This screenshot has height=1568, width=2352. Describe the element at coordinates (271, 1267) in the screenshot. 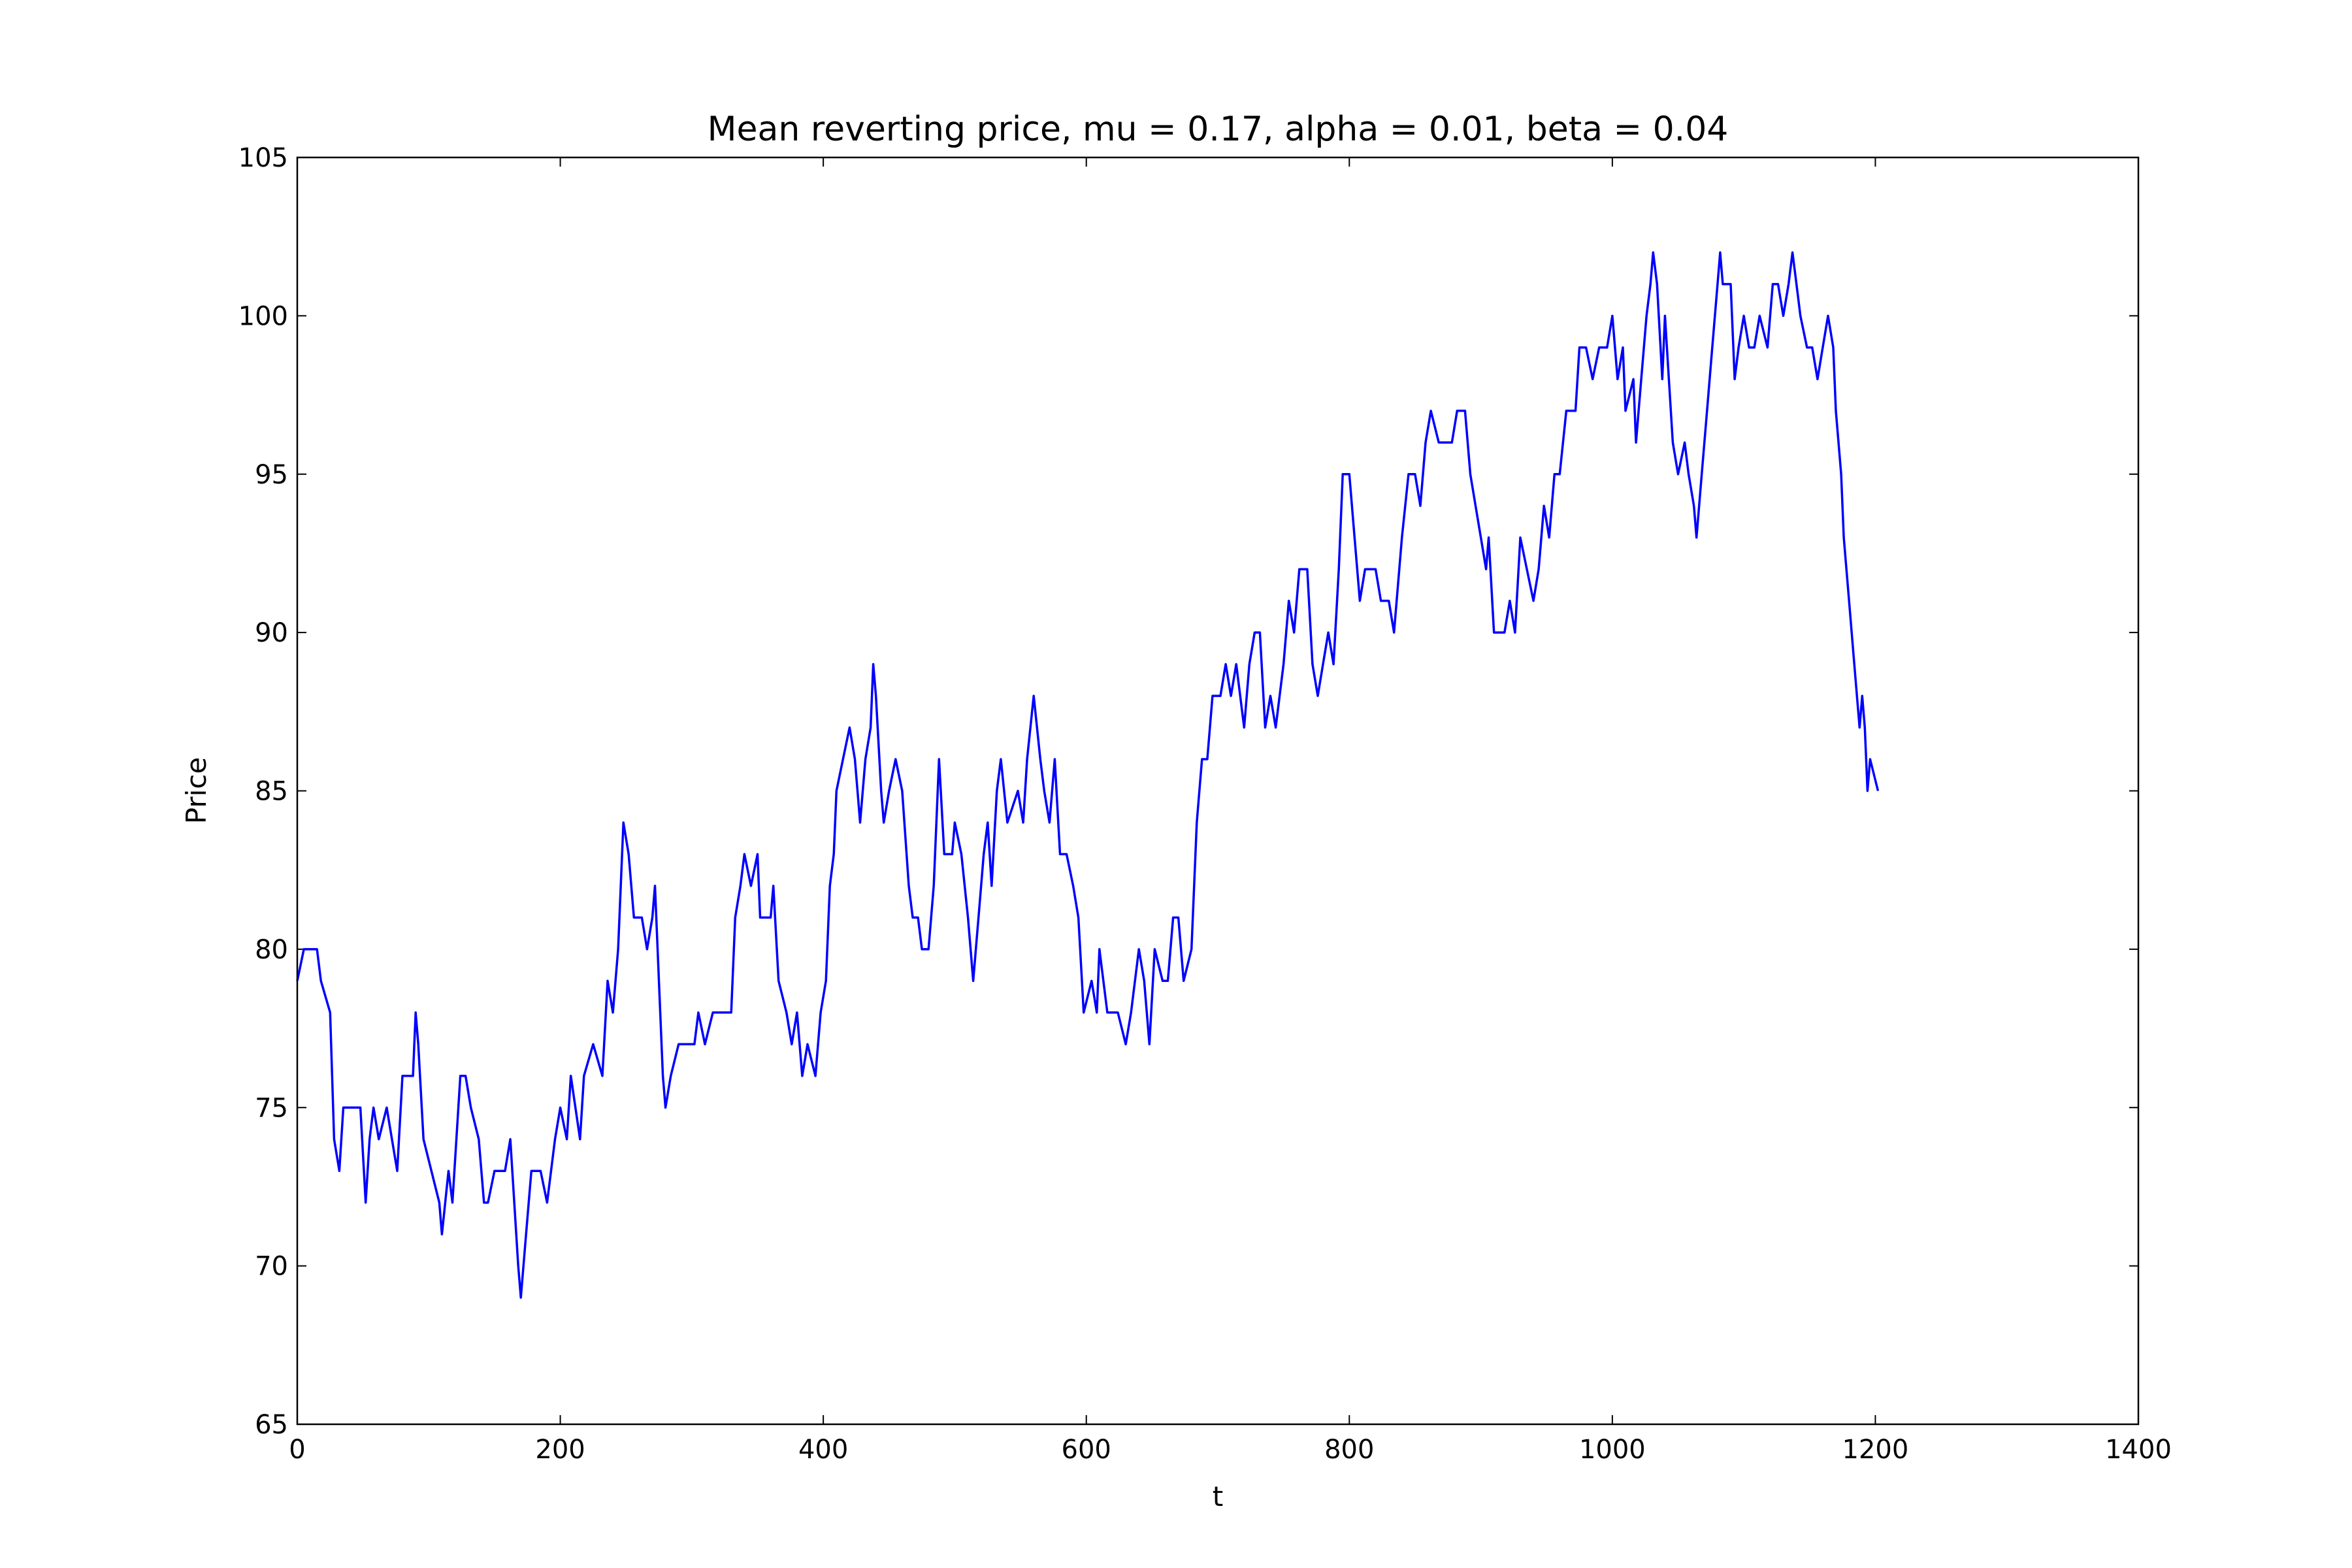

I see `y-tick-label: 70` at that location.